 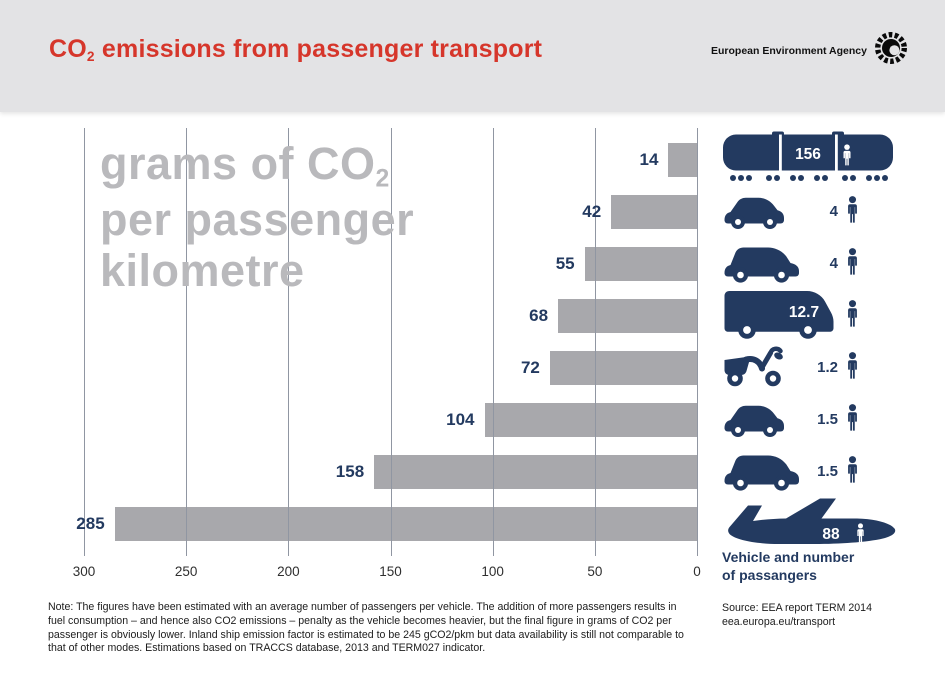 What do you see at coordinates (815, 524) in the screenshot?
I see `vehicle-row-airplane: 88` at bounding box center [815, 524].